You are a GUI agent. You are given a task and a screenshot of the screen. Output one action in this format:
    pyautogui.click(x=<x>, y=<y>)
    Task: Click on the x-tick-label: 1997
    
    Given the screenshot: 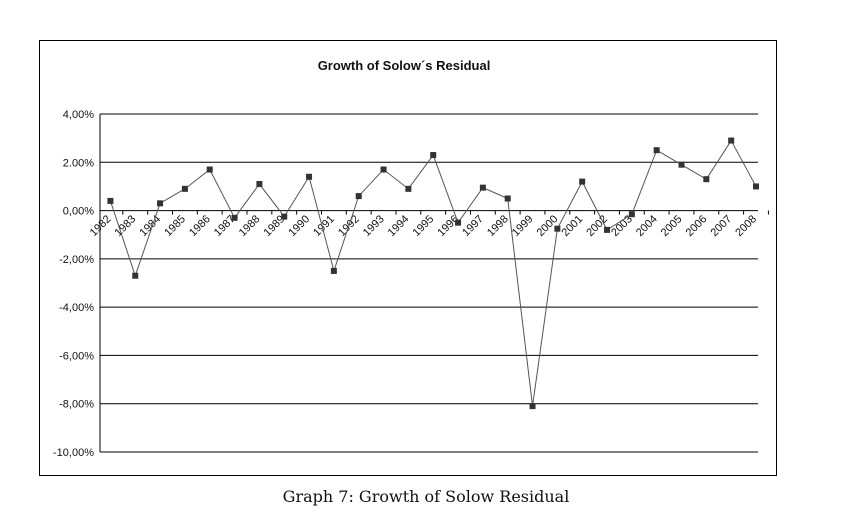 What is the action you would take?
    pyautogui.click(x=473, y=226)
    